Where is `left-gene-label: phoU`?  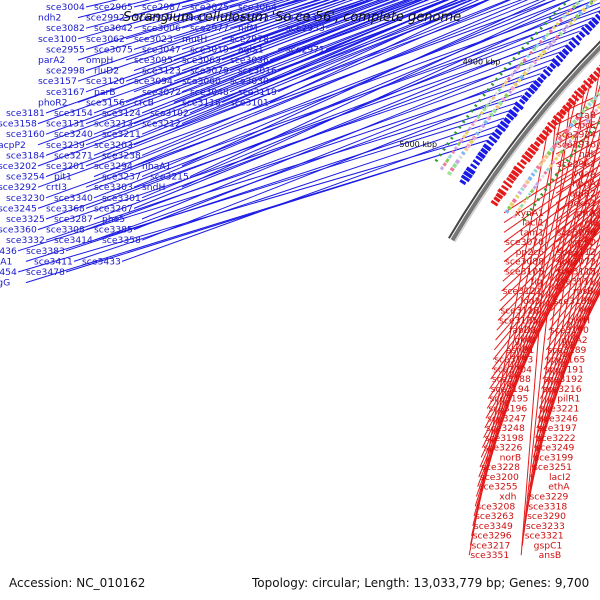 left-gene-label: phoU is located at coordinates (194, 18).